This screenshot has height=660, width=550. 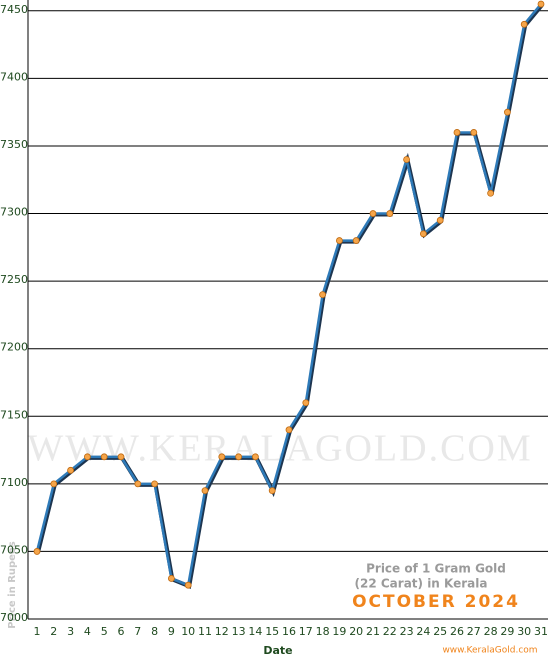 What do you see at coordinates (87, 631) in the screenshot?
I see `x-tick-label: 4` at bounding box center [87, 631].